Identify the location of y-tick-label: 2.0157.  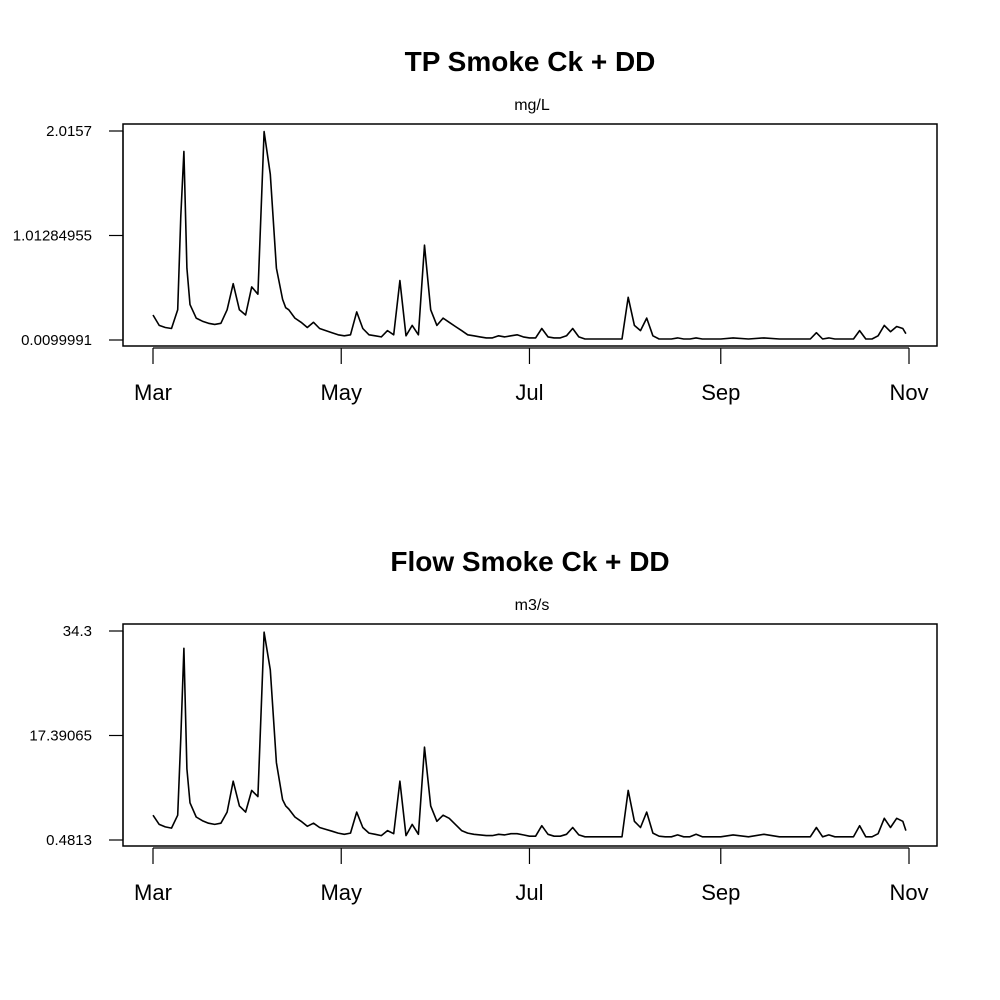
(69, 131).